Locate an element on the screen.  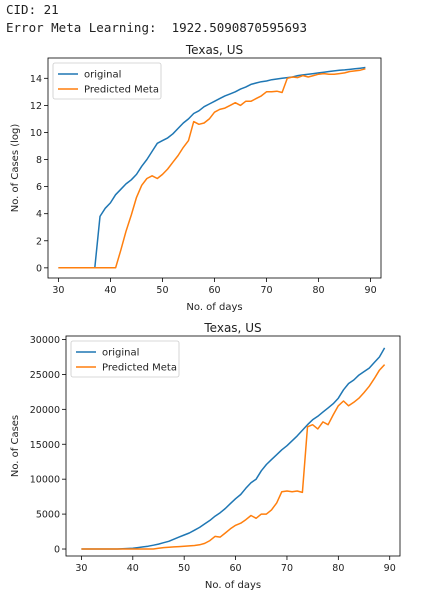
y-tick-label: 4 is located at coordinates (39, 214).